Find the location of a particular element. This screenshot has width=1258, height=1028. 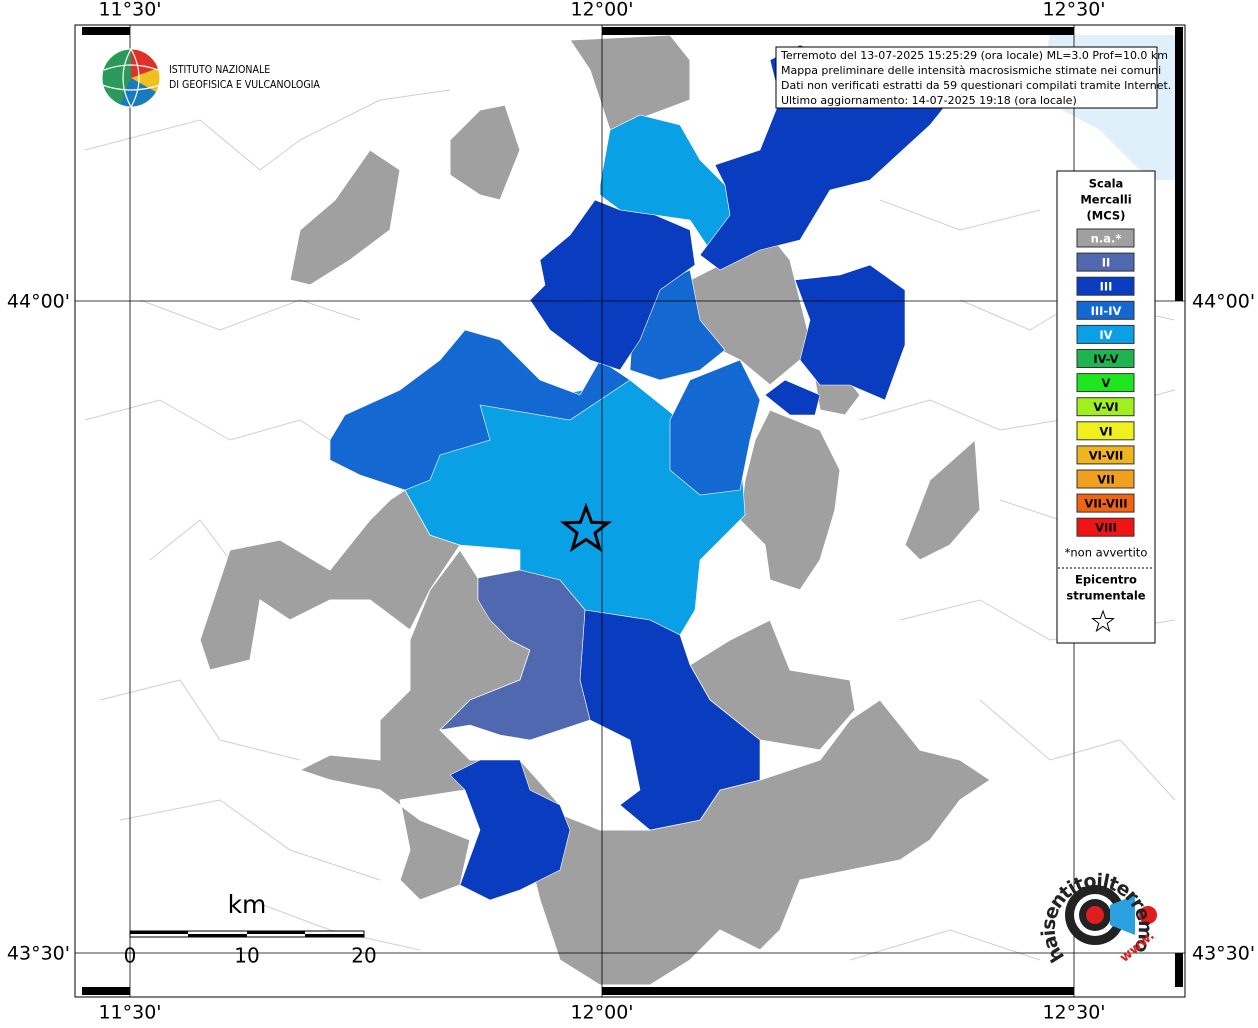

legend-label: VI-VII is located at coordinates (1106, 455).